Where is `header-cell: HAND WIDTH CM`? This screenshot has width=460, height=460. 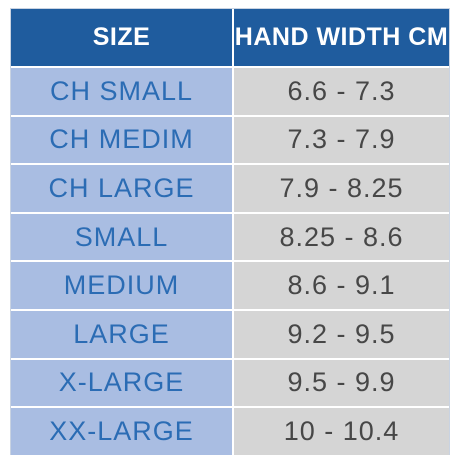
header-cell: HAND WIDTH CM is located at coordinates (340, 37).